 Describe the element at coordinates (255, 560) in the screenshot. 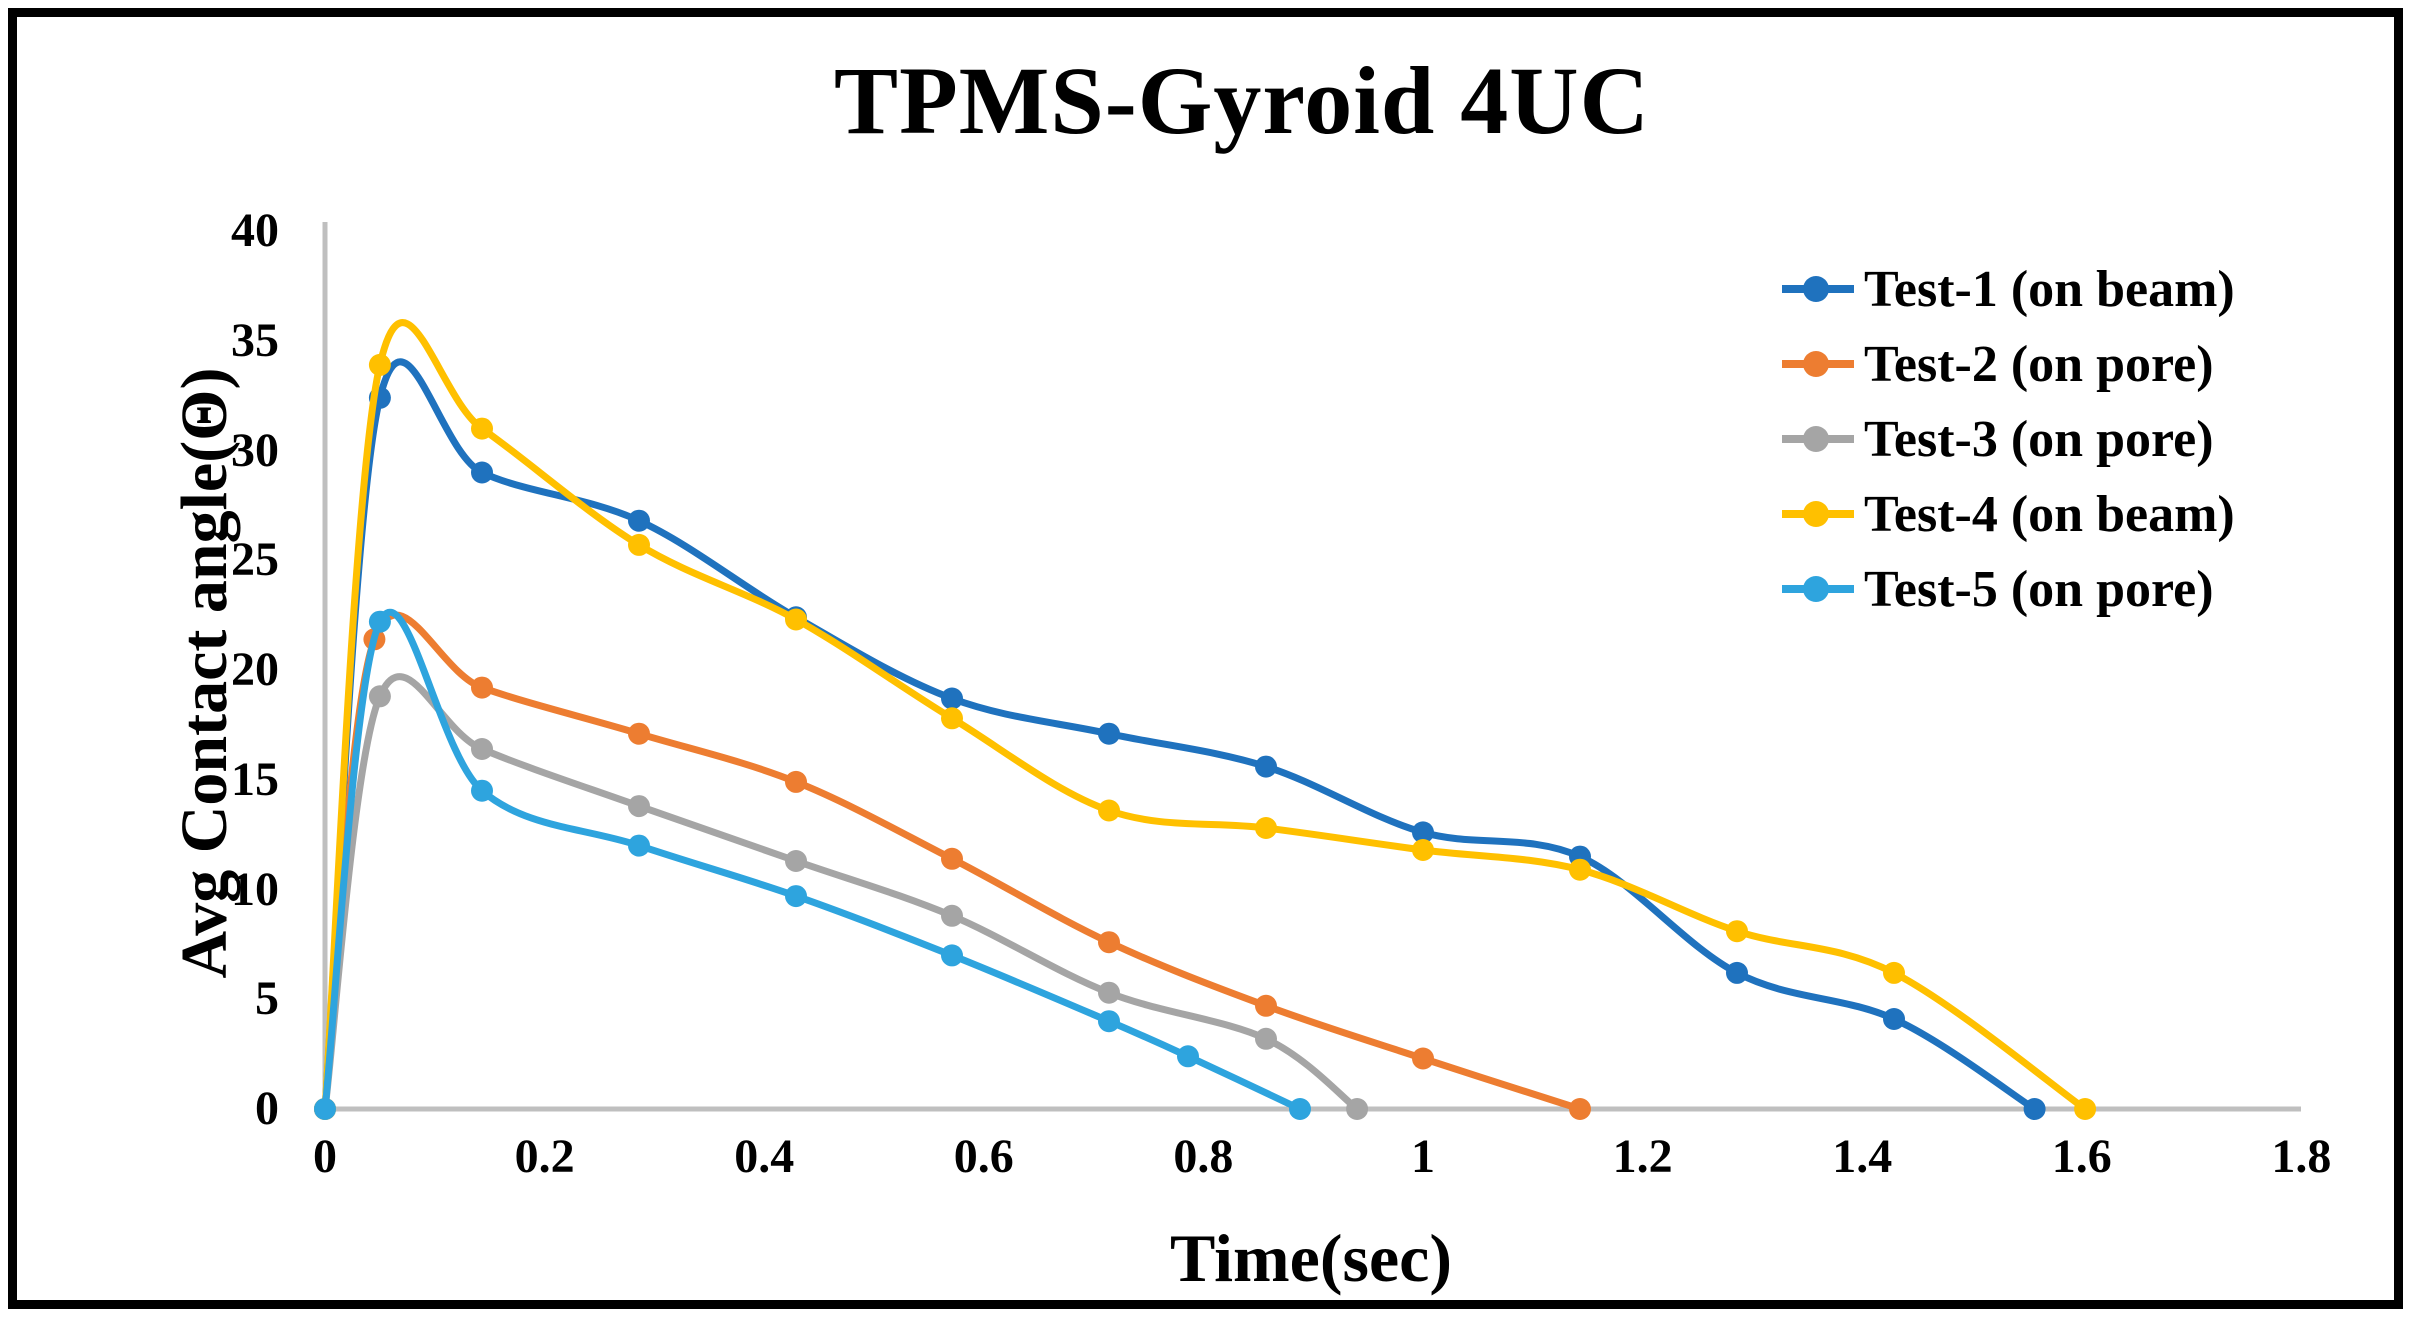

I see `y-tick-label-25: 25` at that location.